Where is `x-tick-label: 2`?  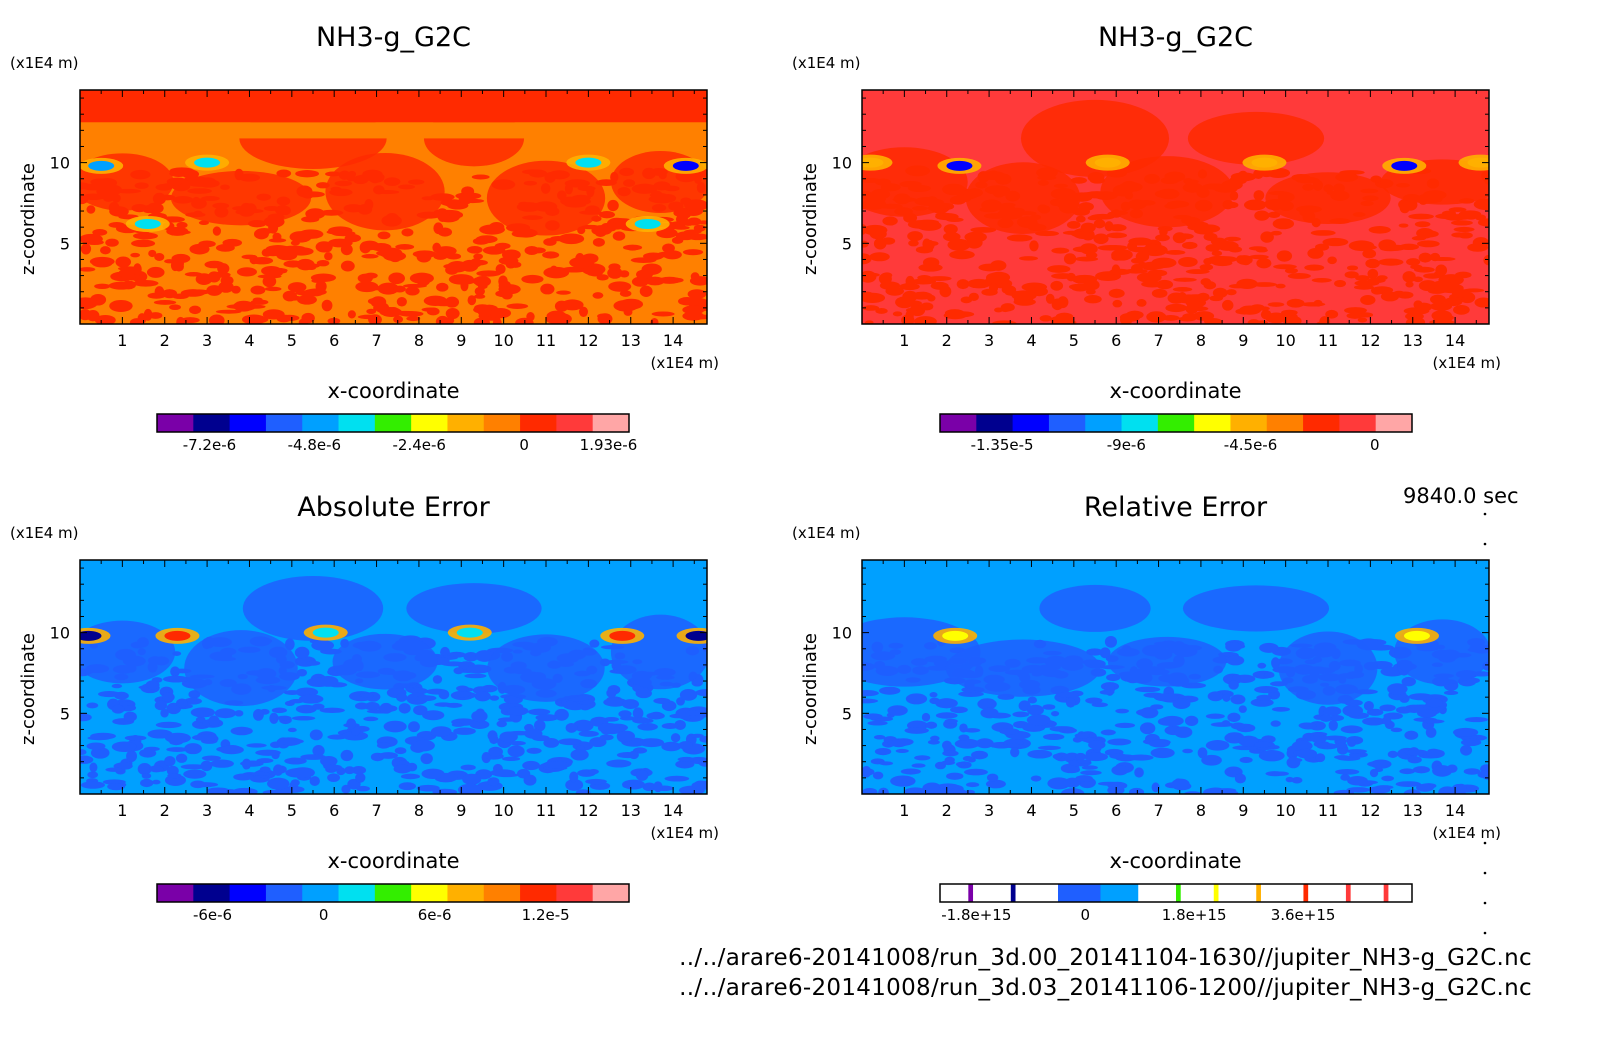
x-tick-label: 2 is located at coordinates (165, 810).